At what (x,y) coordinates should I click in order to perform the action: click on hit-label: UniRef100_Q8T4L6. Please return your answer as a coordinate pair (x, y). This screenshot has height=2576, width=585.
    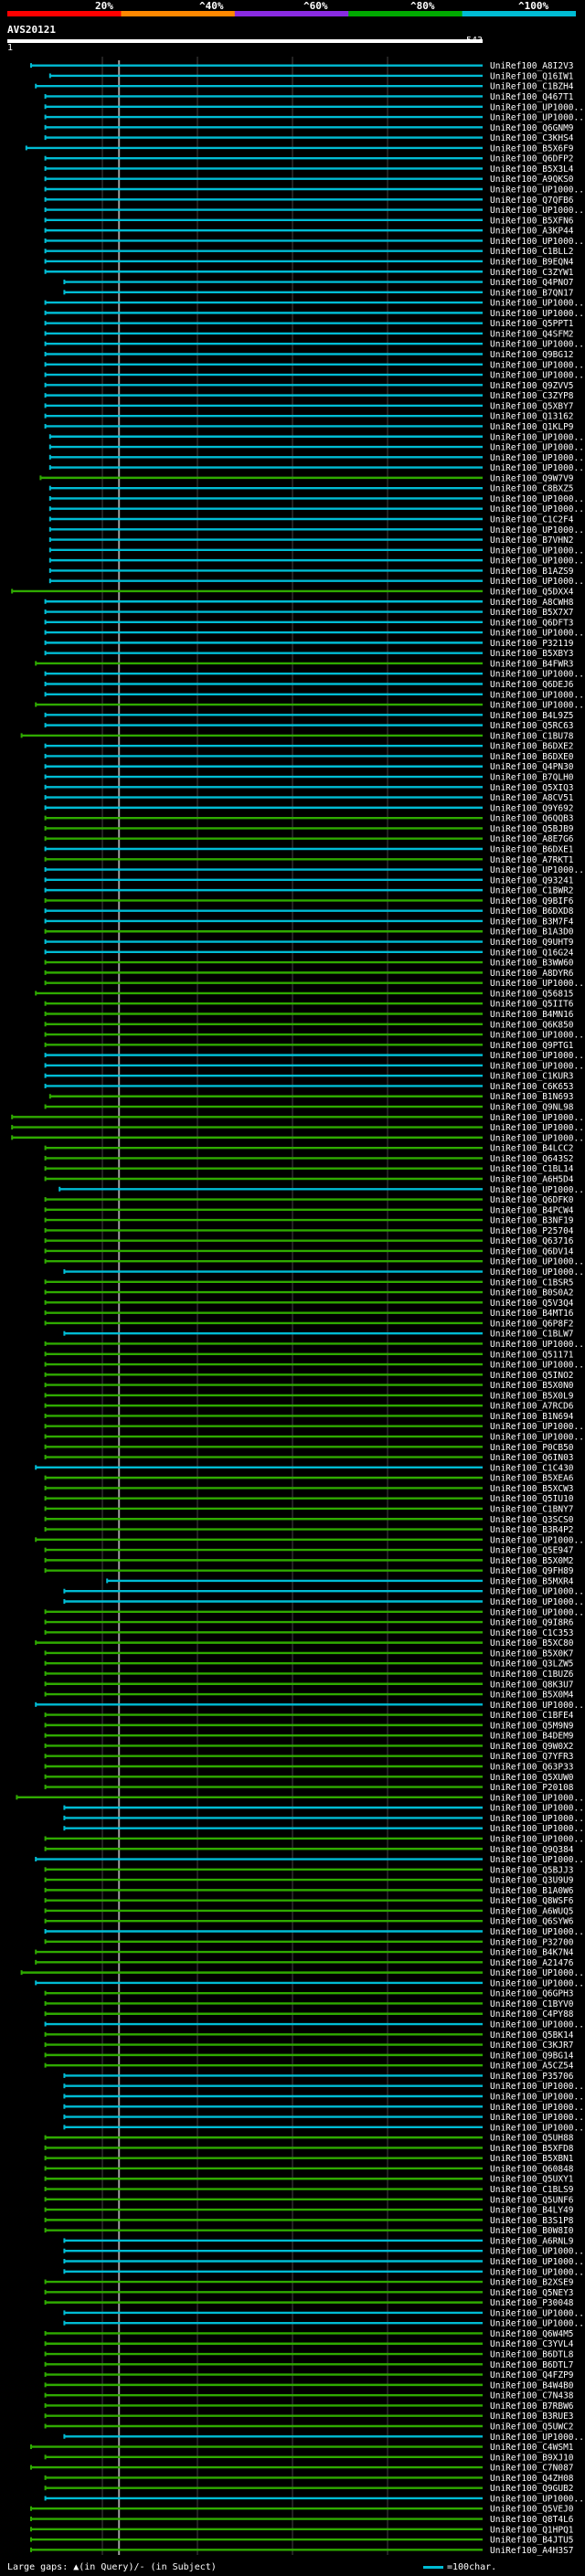
    Looking at the image, I should click on (532, 2520).